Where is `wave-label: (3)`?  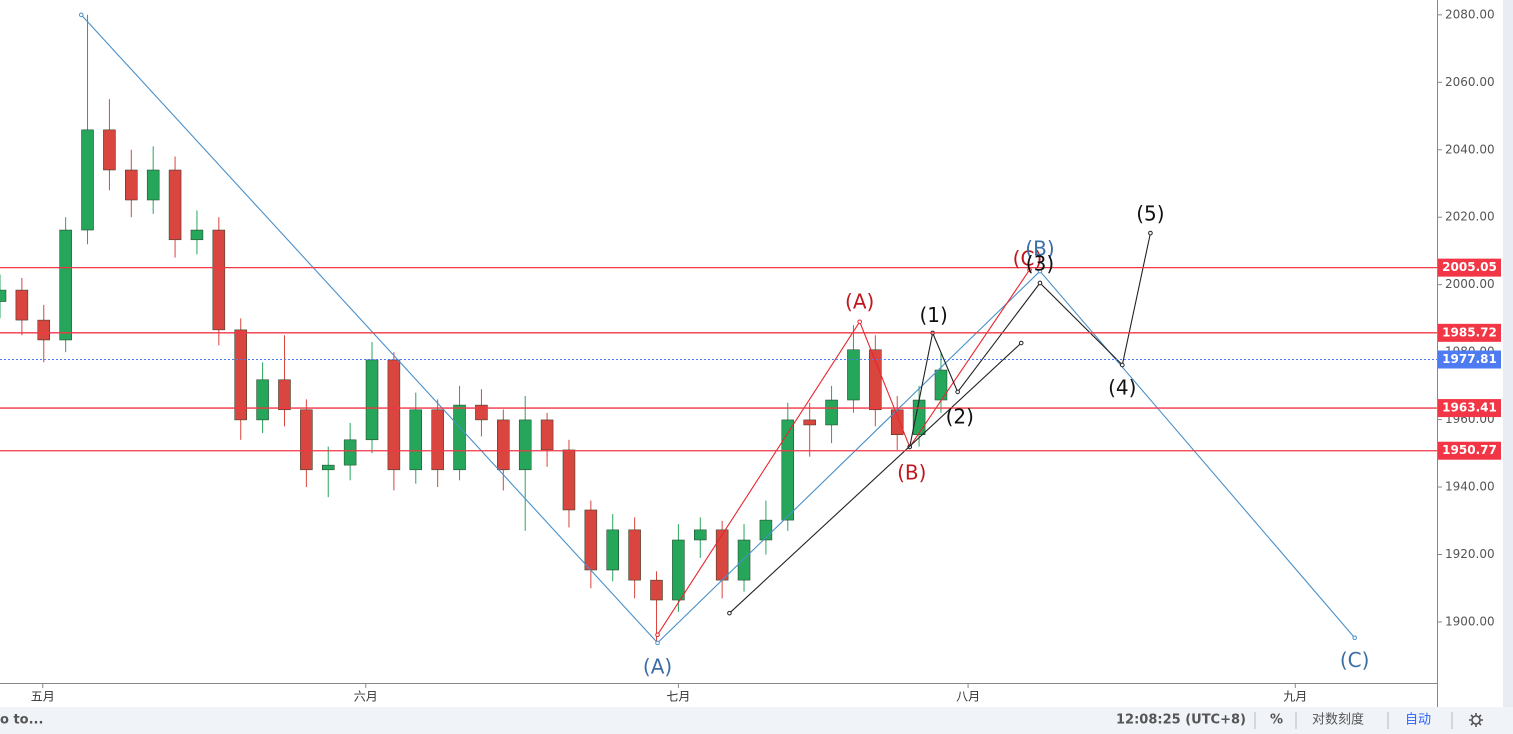
wave-label: (3) is located at coordinates (1040, 263).